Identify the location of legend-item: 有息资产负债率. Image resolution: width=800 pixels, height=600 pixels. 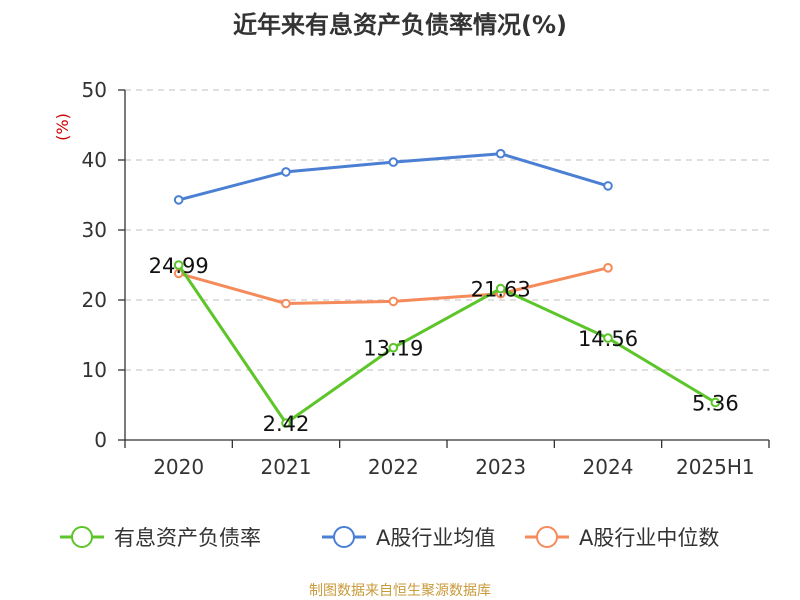
(160, 538).